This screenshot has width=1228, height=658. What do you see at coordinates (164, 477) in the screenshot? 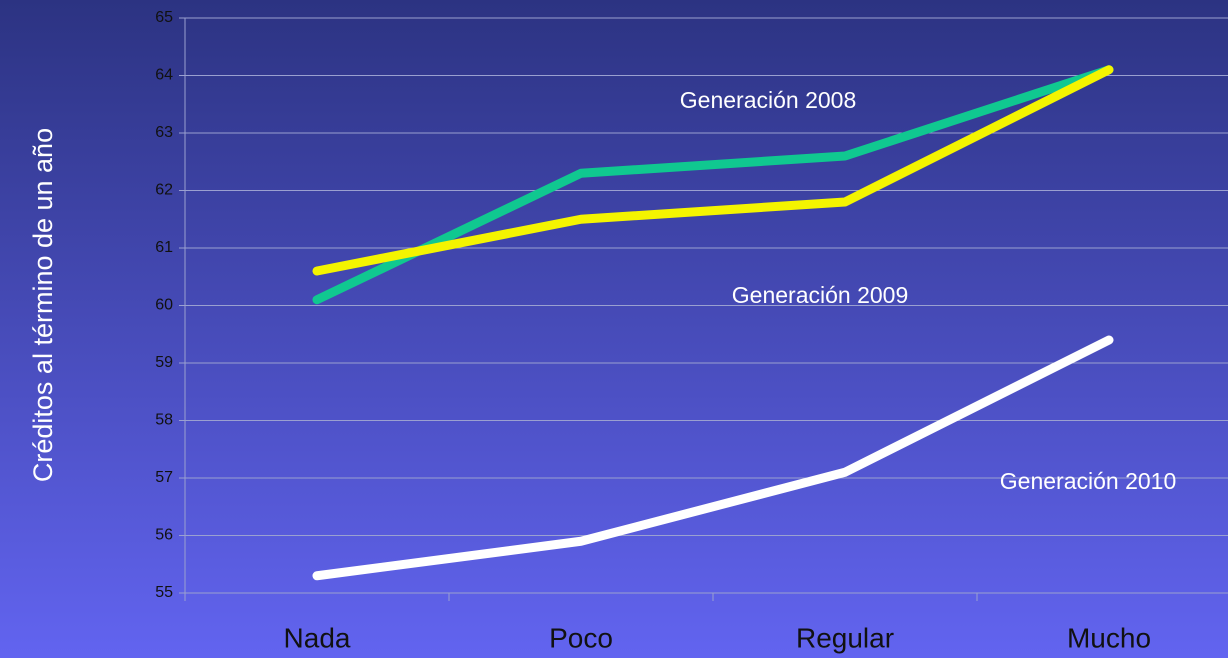
I see `y-tick-label: 57` at bounding box center [164, 477].